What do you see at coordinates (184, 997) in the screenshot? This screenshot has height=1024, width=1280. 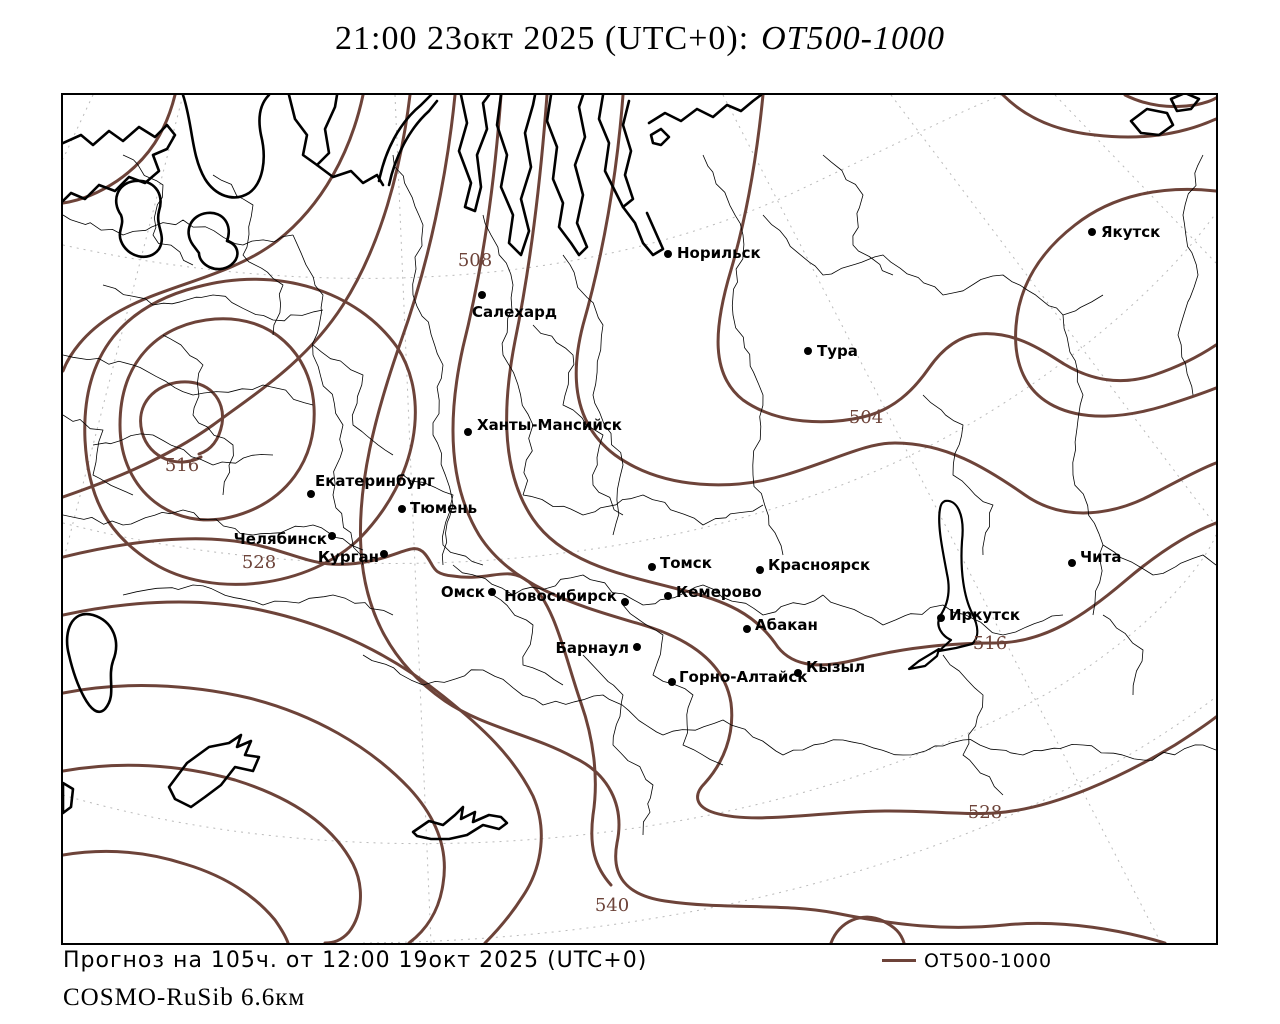 I see `model-info: COSMO-RuSib 6.6км` at bounding box center [184, 997].